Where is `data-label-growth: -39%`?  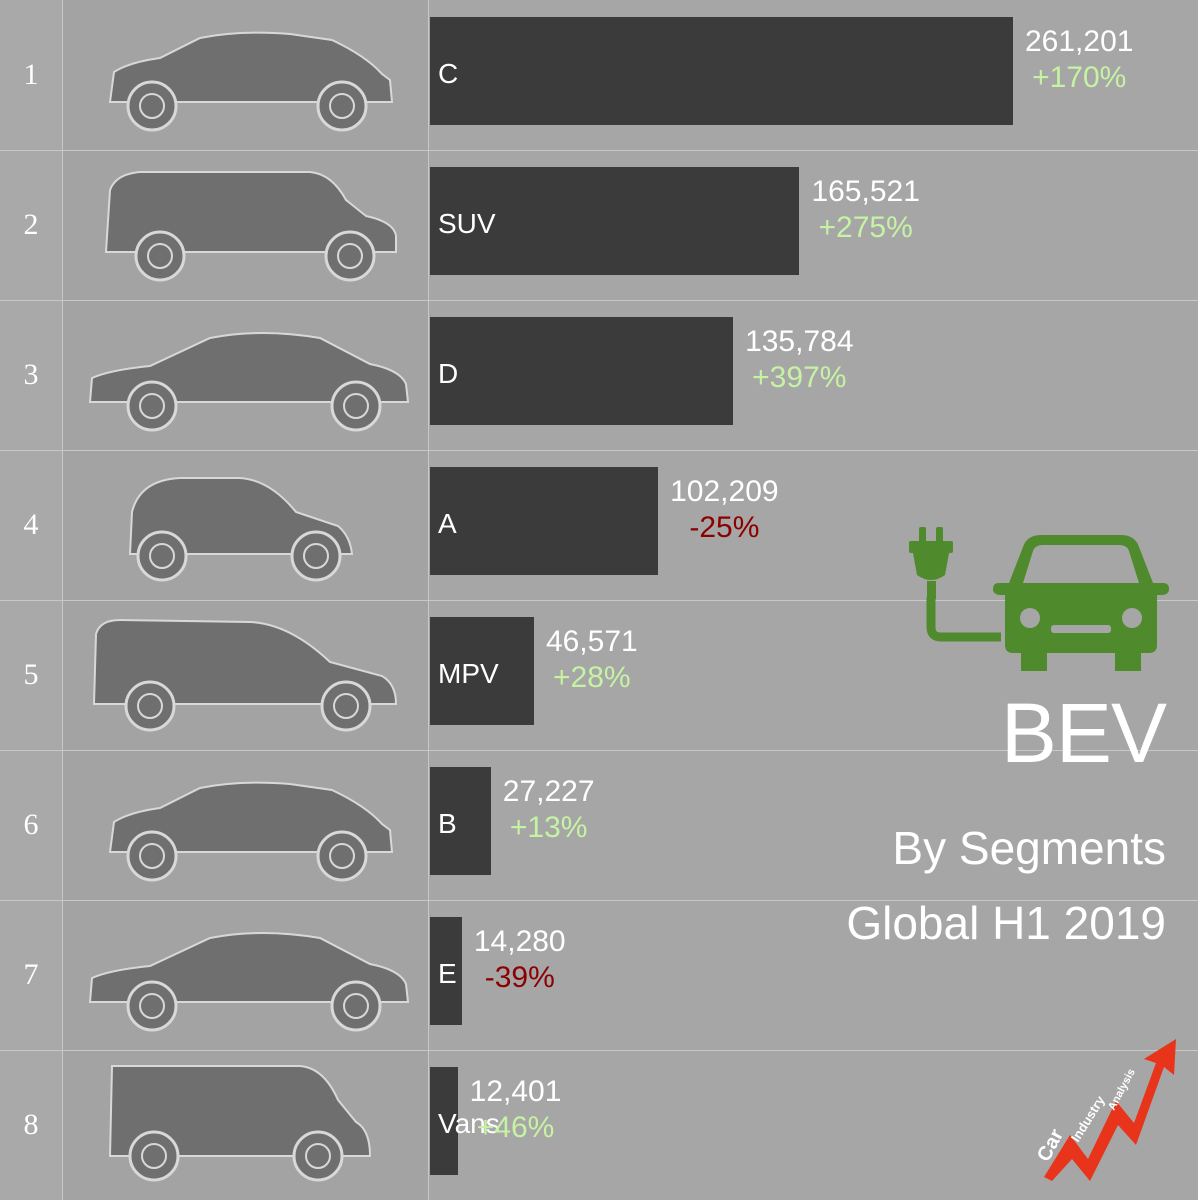 data-label-growth: -39% is located at coordinates (519, 977).